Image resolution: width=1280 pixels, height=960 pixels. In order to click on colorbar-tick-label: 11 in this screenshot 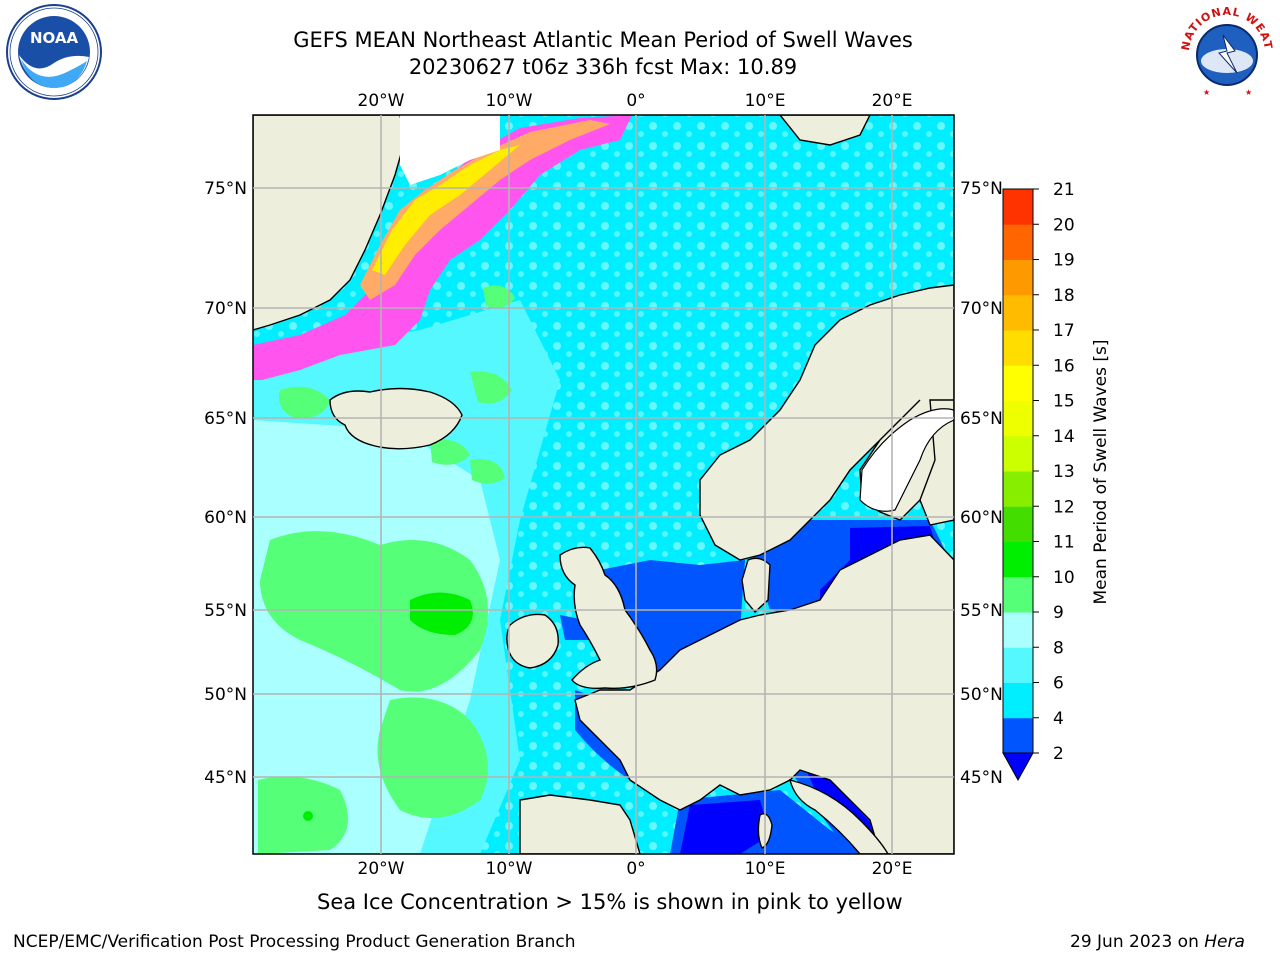, I will do `click(1064, 543)`.